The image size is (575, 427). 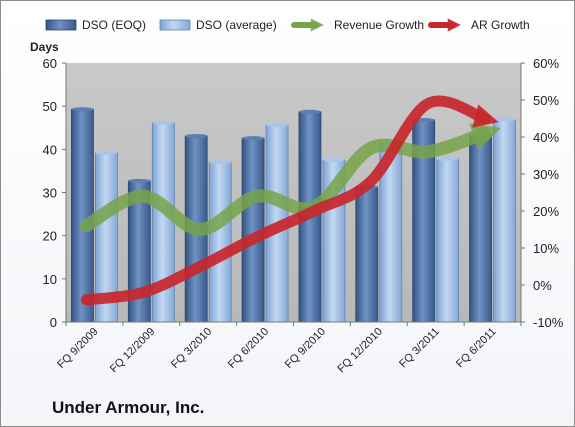 I want to click on x-tick-label: FQ 3/2010, so click(x=191, y=348).